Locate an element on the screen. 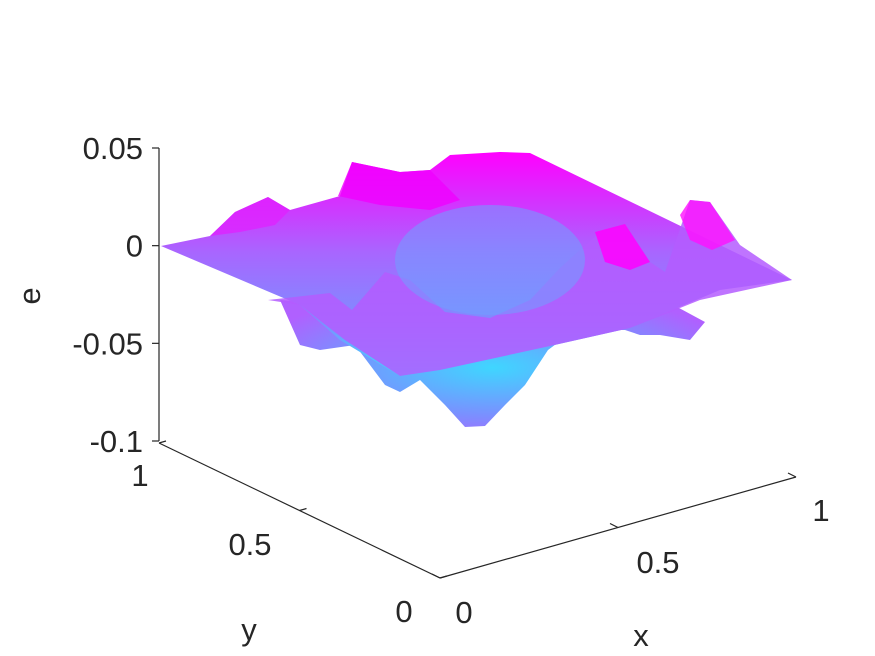 Image resolution: width=875 pixels, height=656 pixels. y-ticks: 00.51 is located at coordinates (289, 534).